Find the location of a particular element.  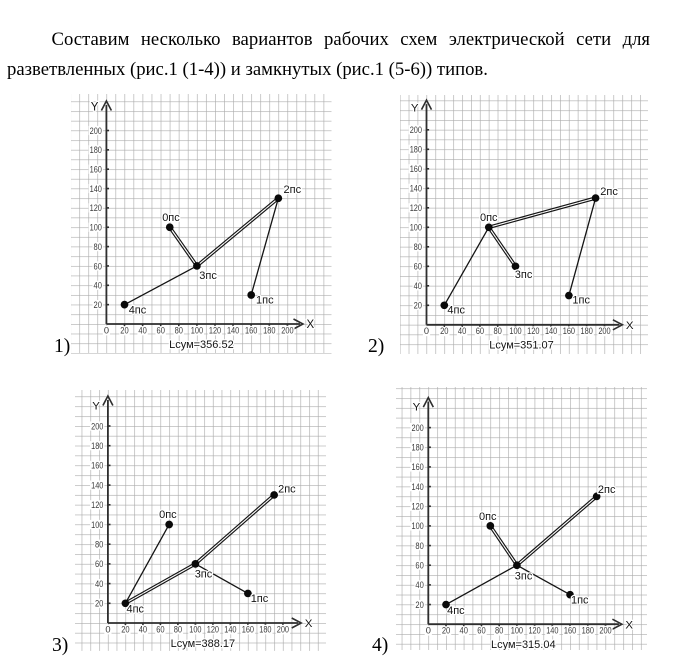

svg-text: Lсум=315.04 is located at coordinates (523, 643).